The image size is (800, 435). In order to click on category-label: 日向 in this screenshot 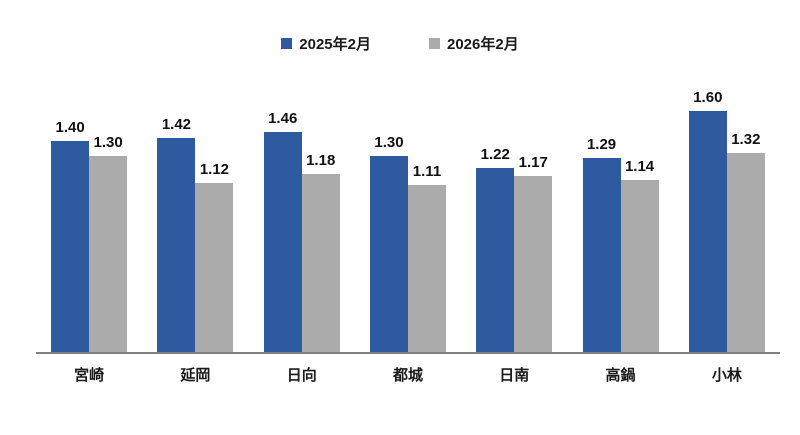, I will do `click(301, 375)`.